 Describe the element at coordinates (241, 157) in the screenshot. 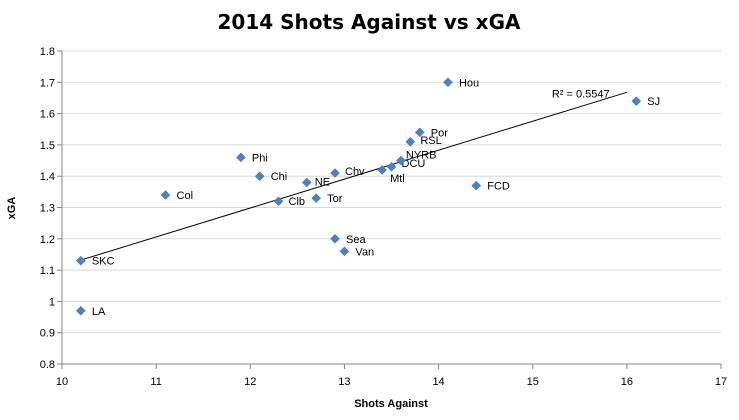

I see `data-point-phi` at that location.